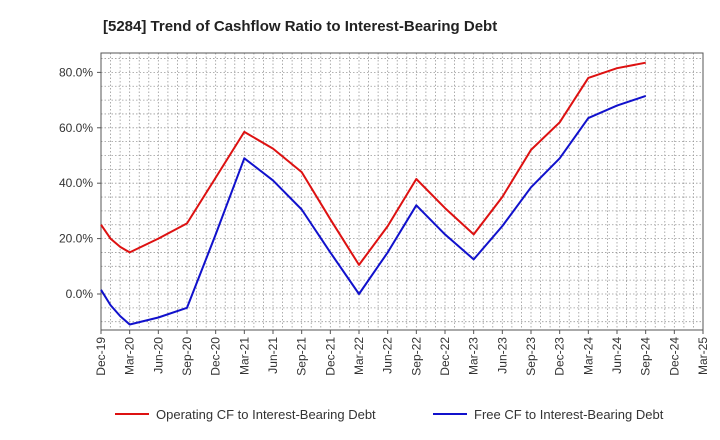 The width and height of the screenshot is (720, 440). What do you see at coordinates (531, 356) in the screenshot?
I see `x-tick-label: Sep-23` at bounding box center [531, 356].